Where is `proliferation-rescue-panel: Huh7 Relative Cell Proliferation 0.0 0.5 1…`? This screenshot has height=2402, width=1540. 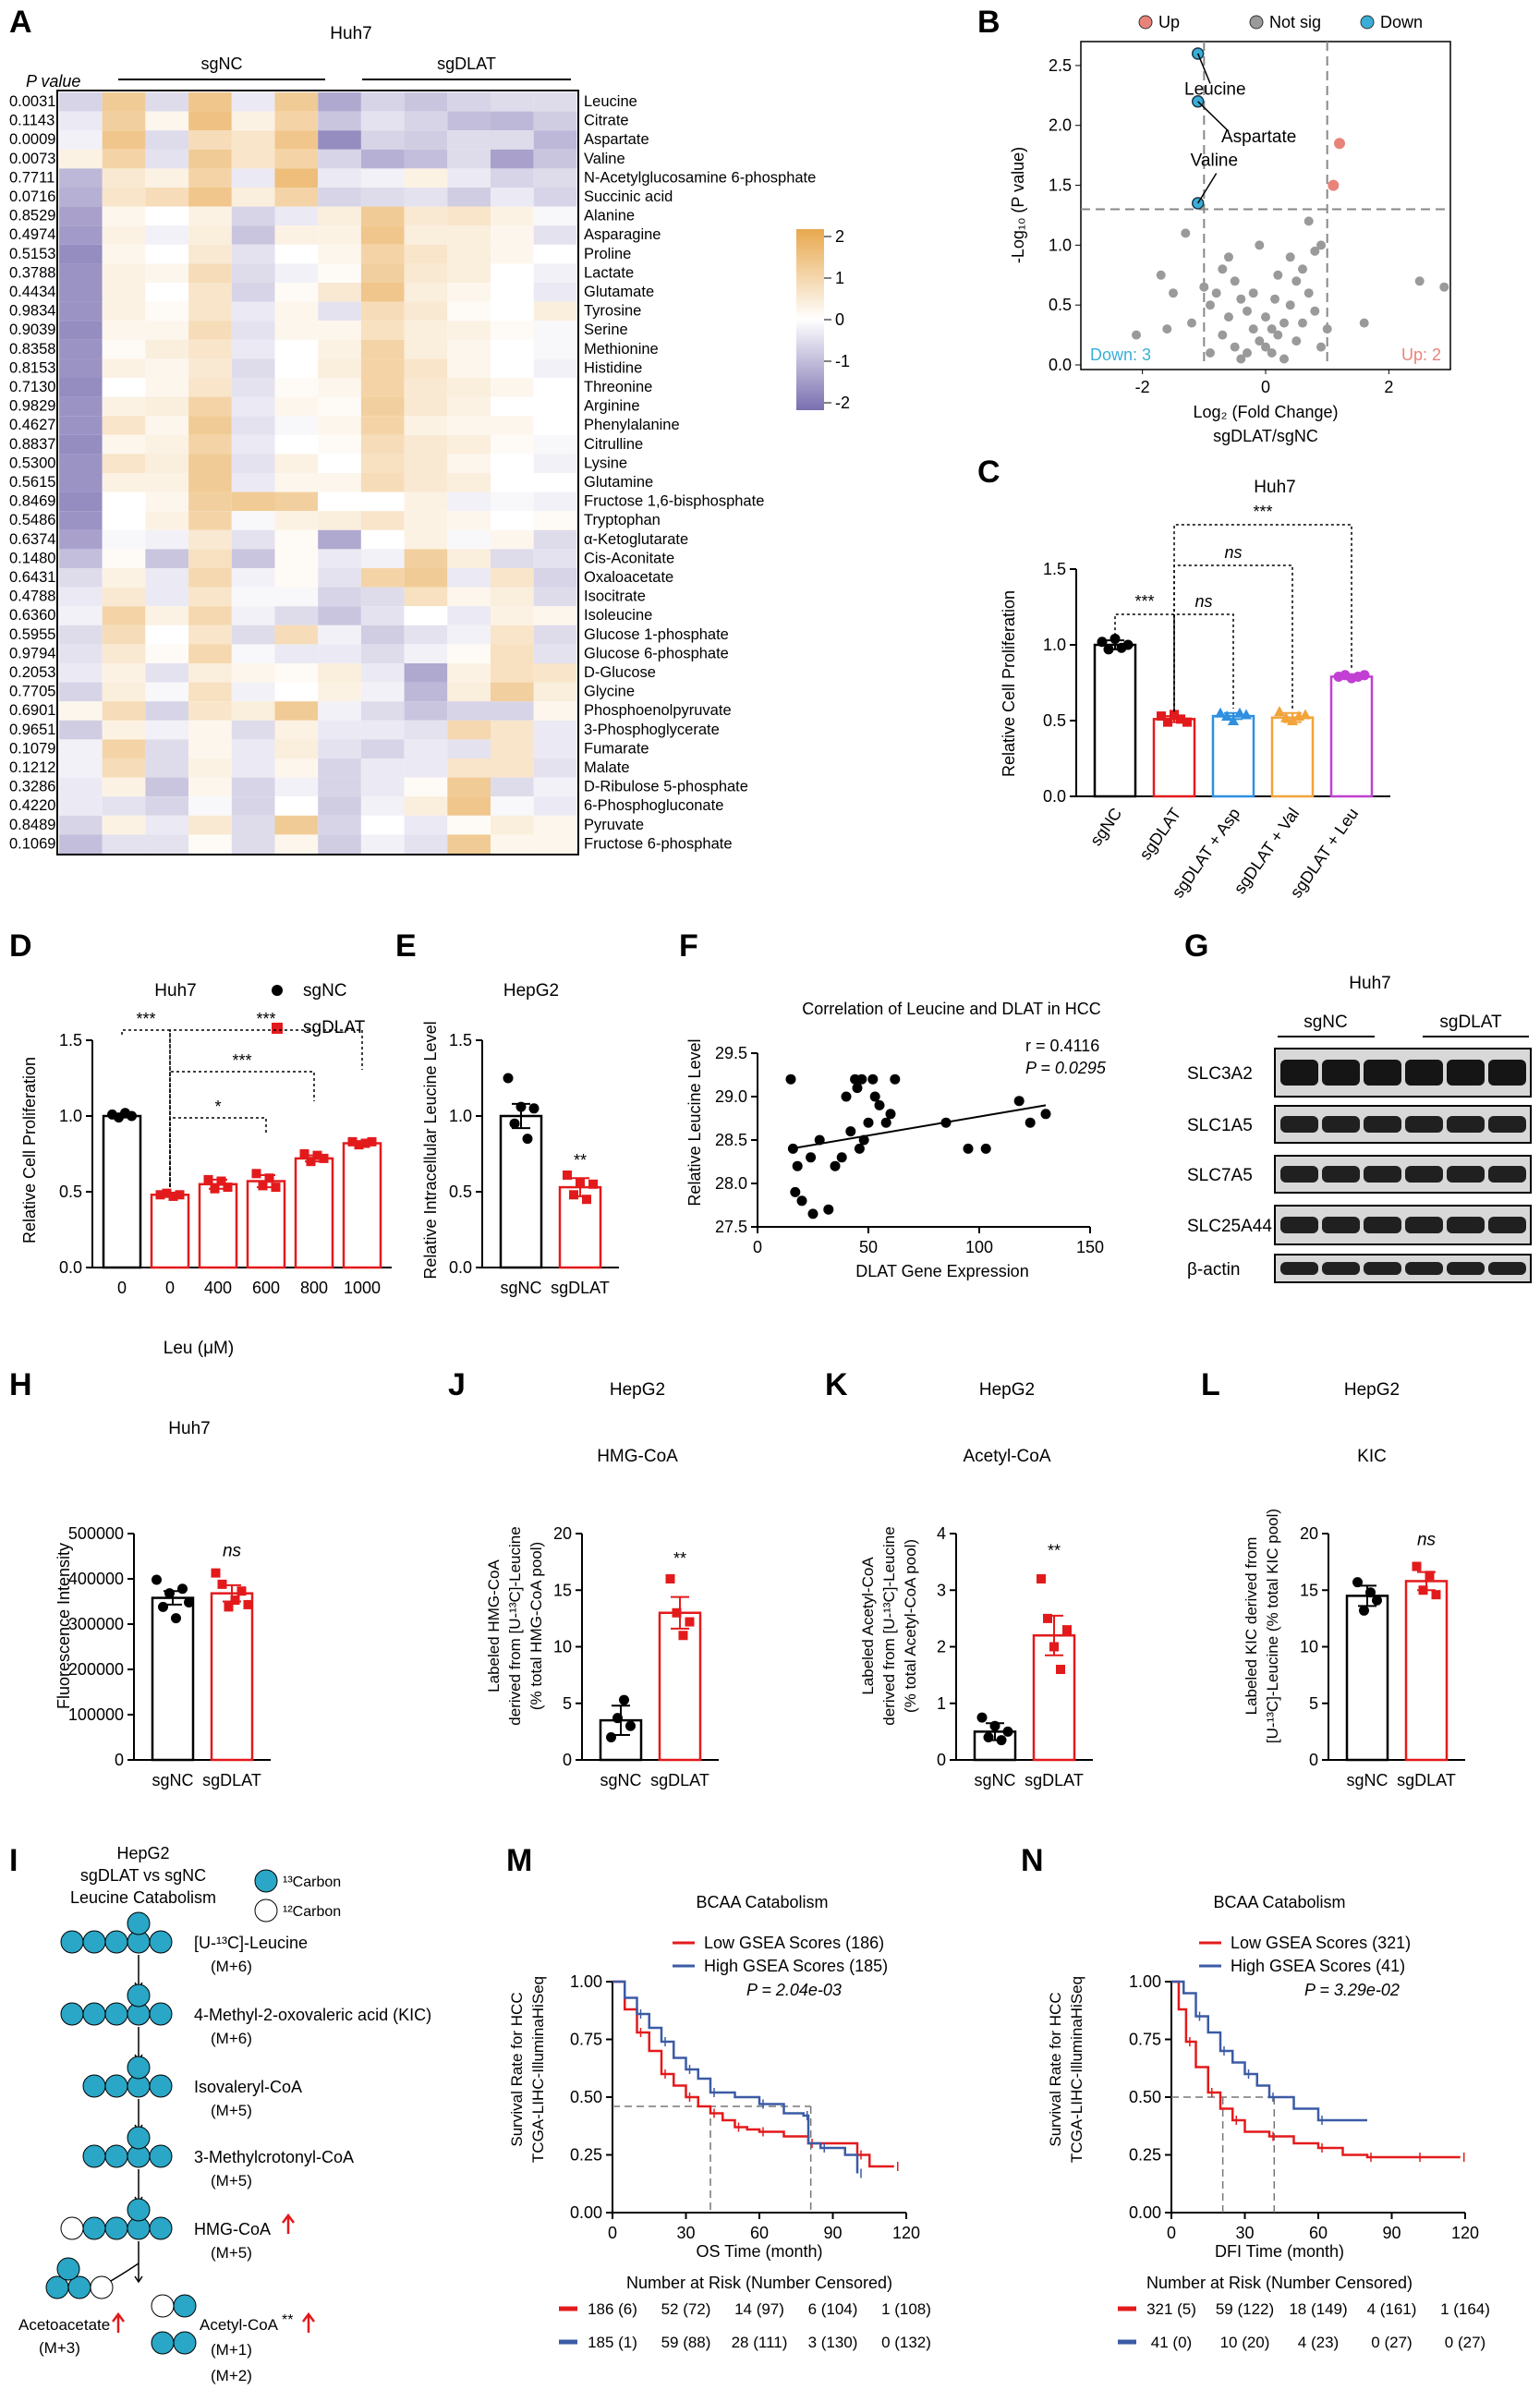 proliferation-rescue-panel: Huh7 Relative Cell Proliferation 0.0 0.5 1… is located at coordinates (1195, 690).